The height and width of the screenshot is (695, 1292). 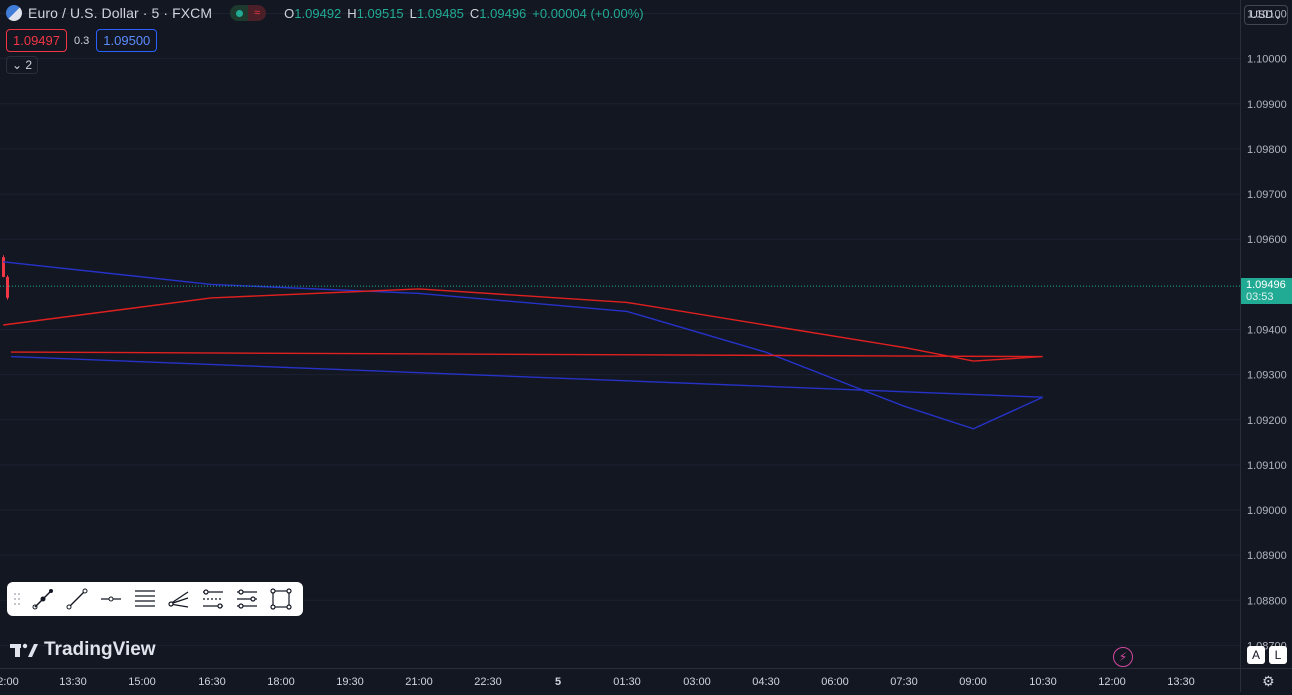 What do you see at coordinates (973, 682) in the screenshot?
I see `time-tick-label: 09:00` at bounding box center [973, 682].